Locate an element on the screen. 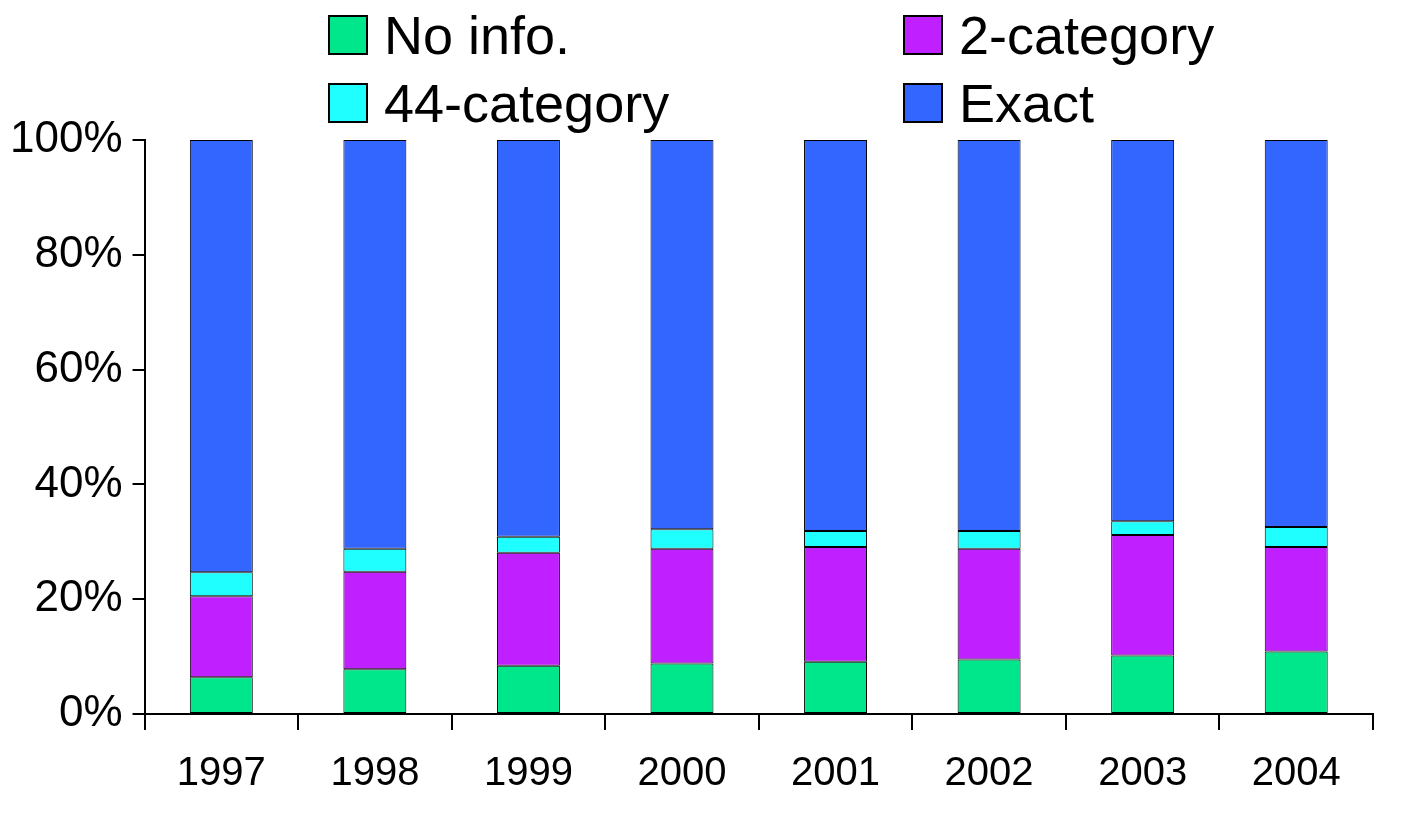  x-tick-label: 1998 is located at coordinates (375, 771).